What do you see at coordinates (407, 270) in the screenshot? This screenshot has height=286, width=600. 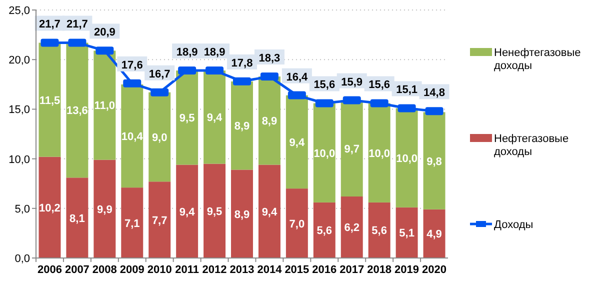 I see `x-tick-label: 2019` at bounding box center [407, 270].